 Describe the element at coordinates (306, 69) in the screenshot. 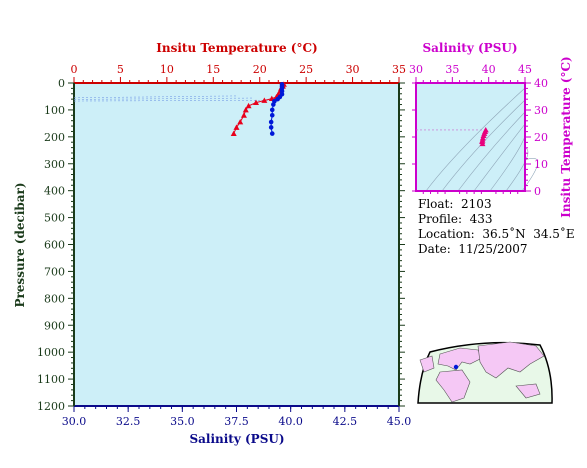

I see `top-axis-tick-label: 25` at that location.